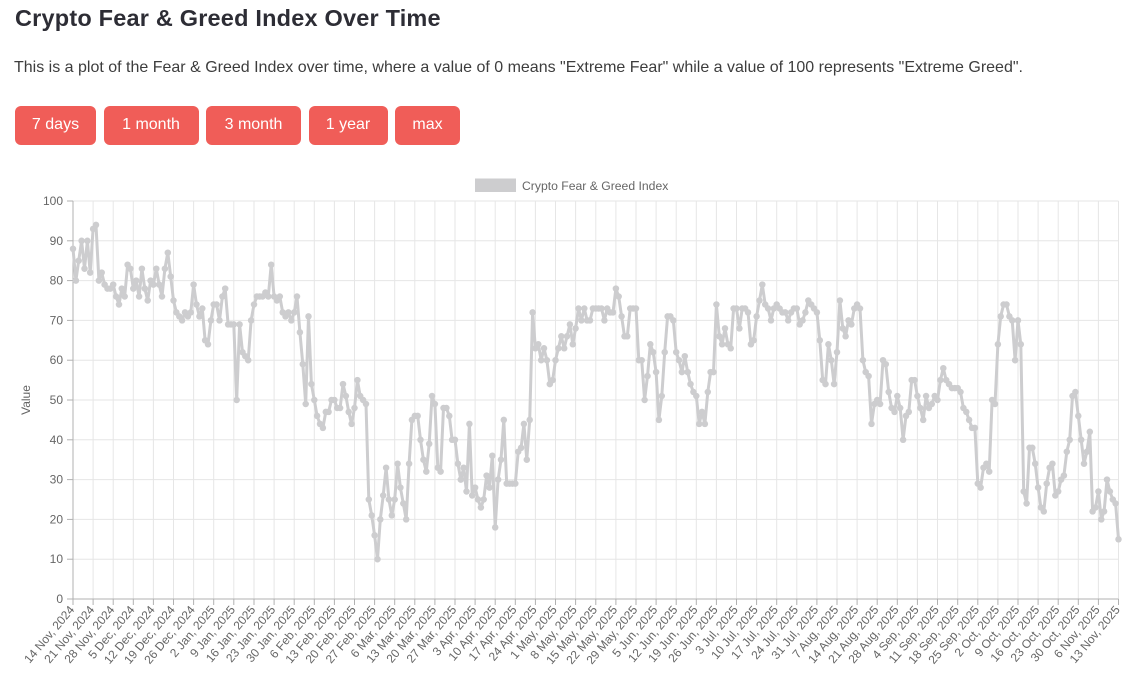  I want to click on svg-text: 100, so click(53, 201).